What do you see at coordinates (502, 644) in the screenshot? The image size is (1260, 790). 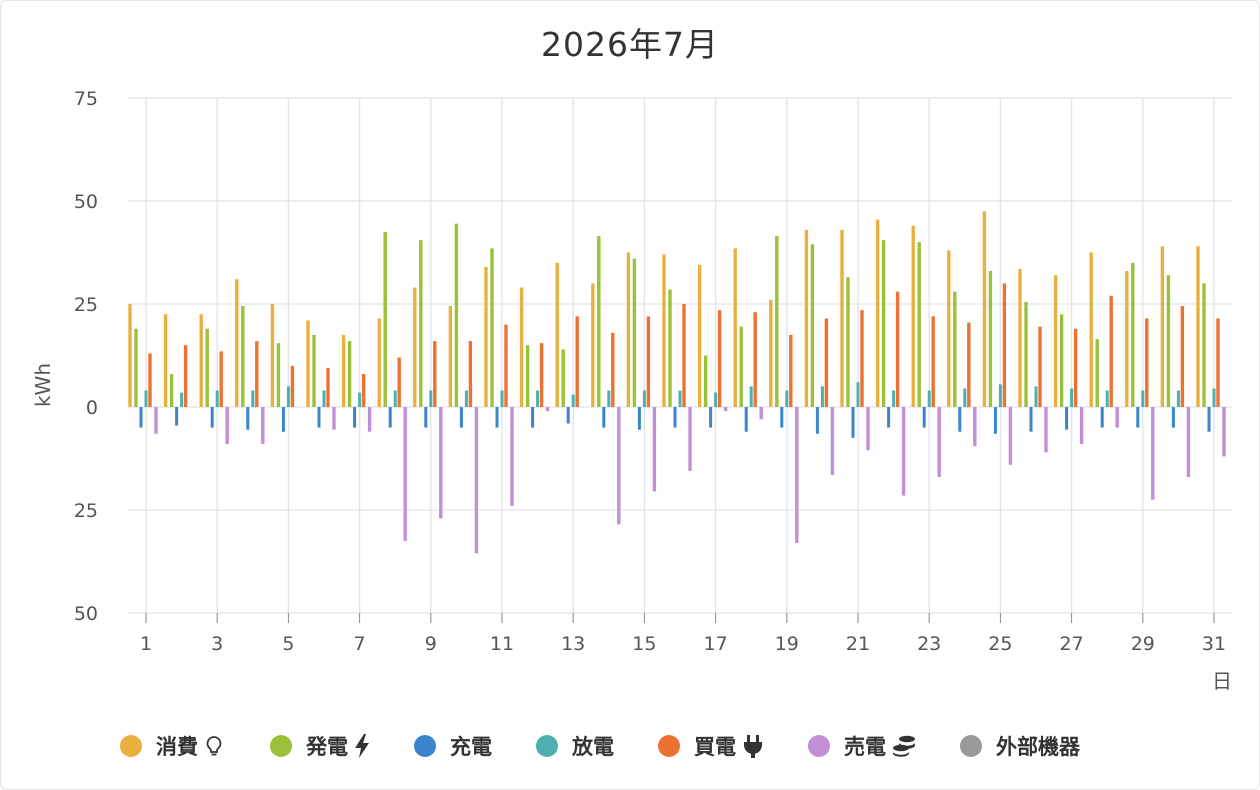 I see `x-tick-label: 11` at bounding box center [502, 644].